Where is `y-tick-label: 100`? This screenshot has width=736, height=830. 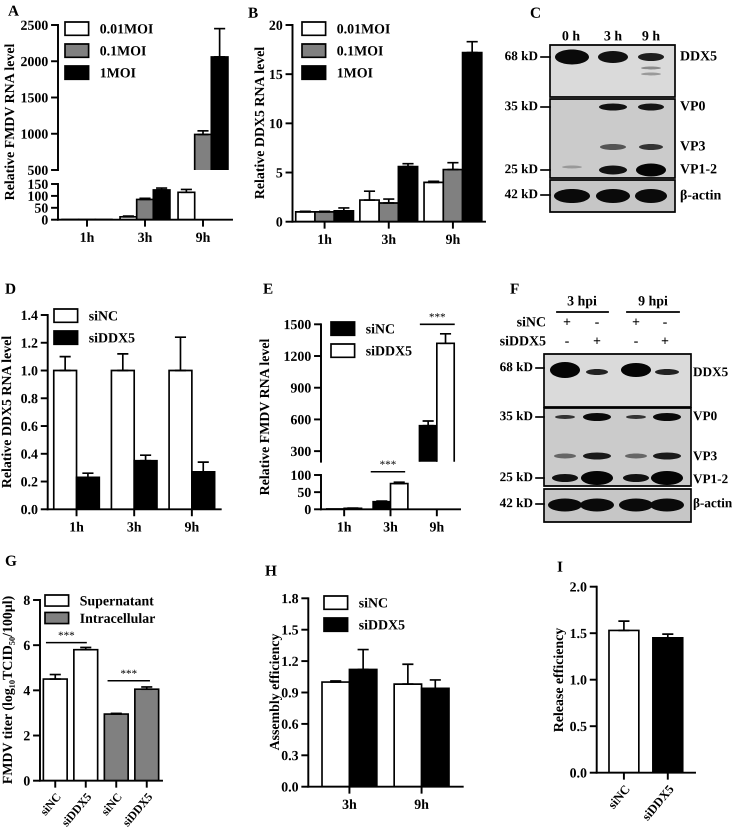 y-tick-label: 100 is located at coordinates (38, 196).